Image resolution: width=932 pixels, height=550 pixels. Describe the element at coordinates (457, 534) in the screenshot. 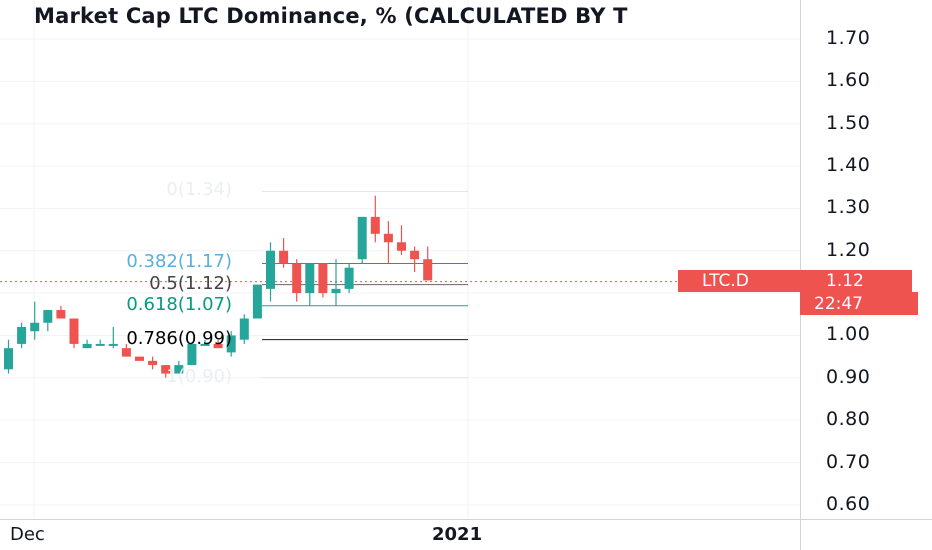

I see `x-tick-label: 2021` at that location.